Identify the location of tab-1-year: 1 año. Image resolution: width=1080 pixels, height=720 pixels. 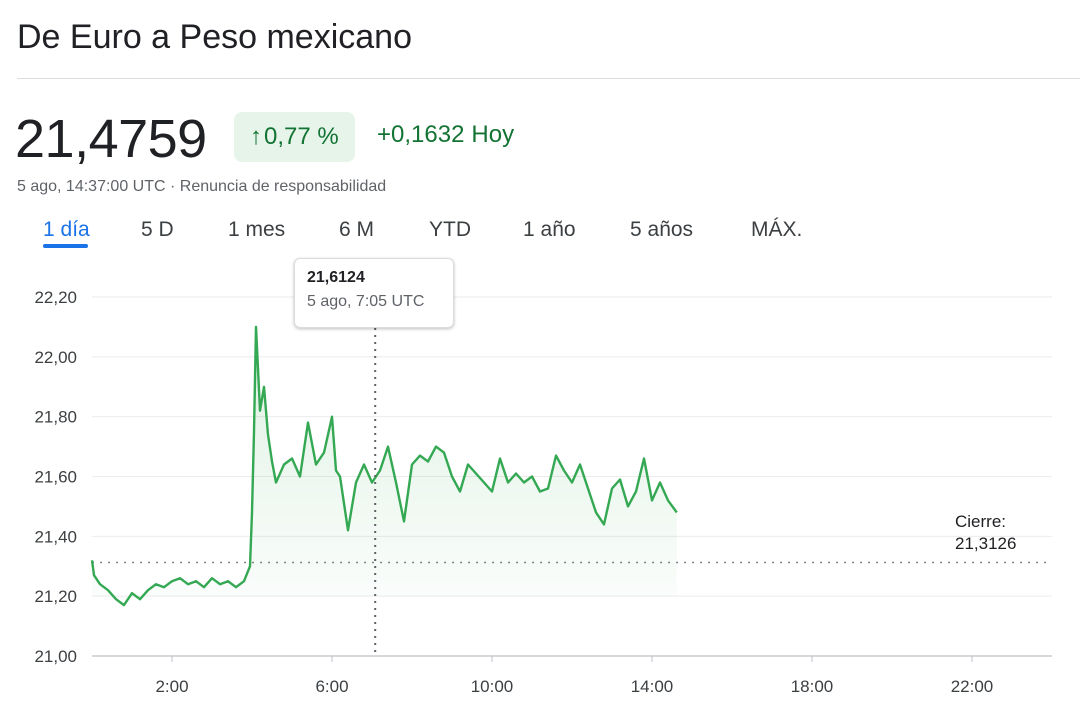
(549, 229).